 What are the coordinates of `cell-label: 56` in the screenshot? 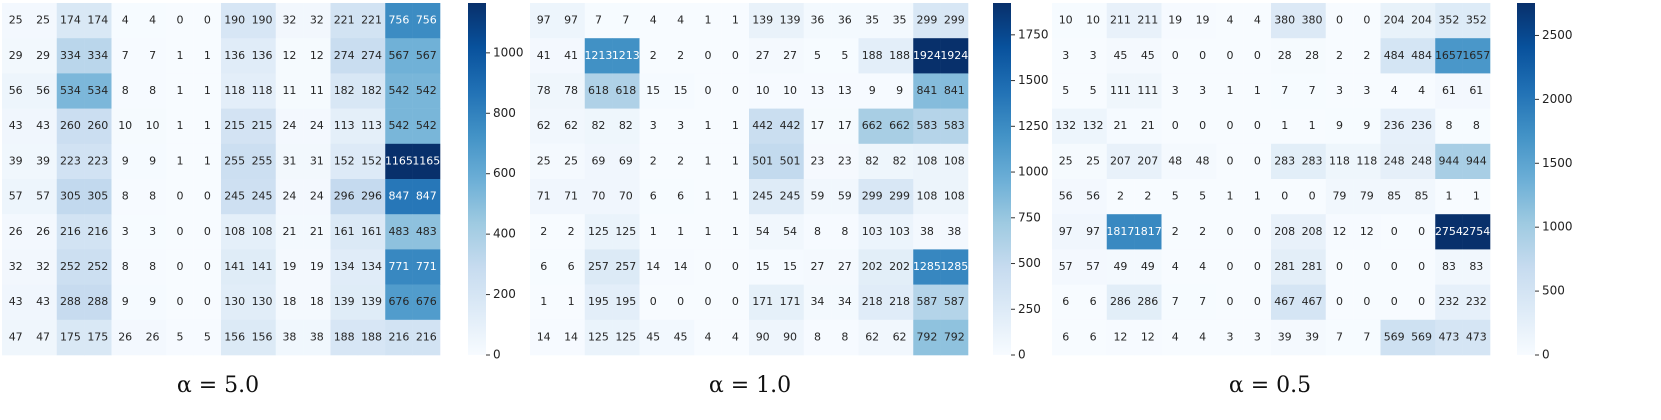 It's located at (16, 90).